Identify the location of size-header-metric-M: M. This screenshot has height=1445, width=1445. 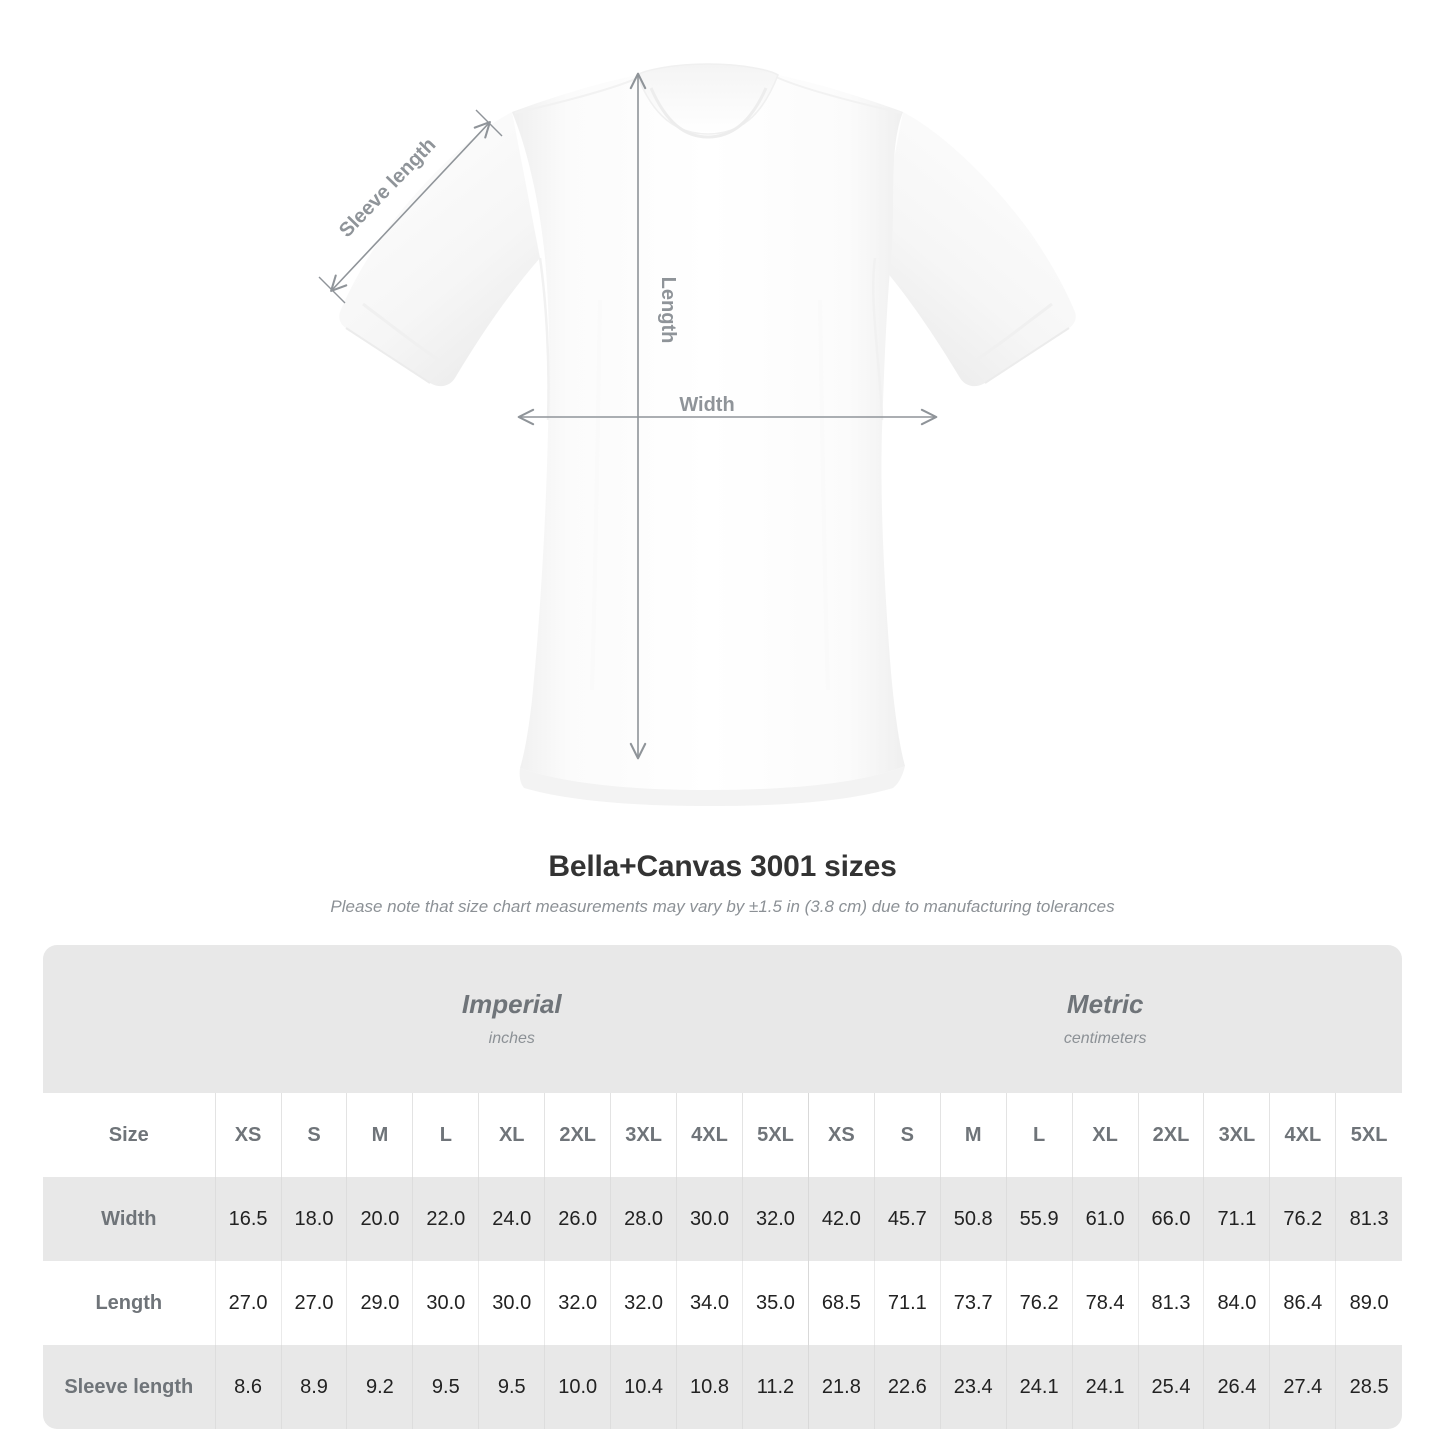
(973, 1135).